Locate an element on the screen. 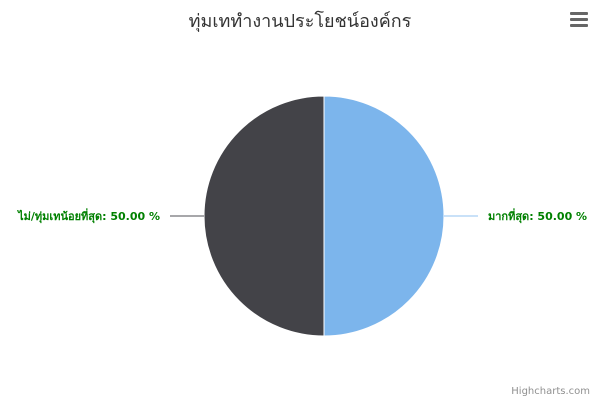  hamburger-menu-icon is located at coordinates (579, 20).